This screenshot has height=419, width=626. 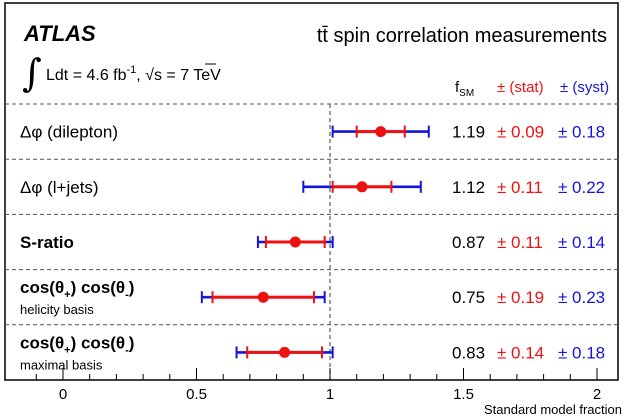 What do you see at coordinates (457, 87) in the screenshot?
I see `fsm-main: f` at bounding box center [457, 87].